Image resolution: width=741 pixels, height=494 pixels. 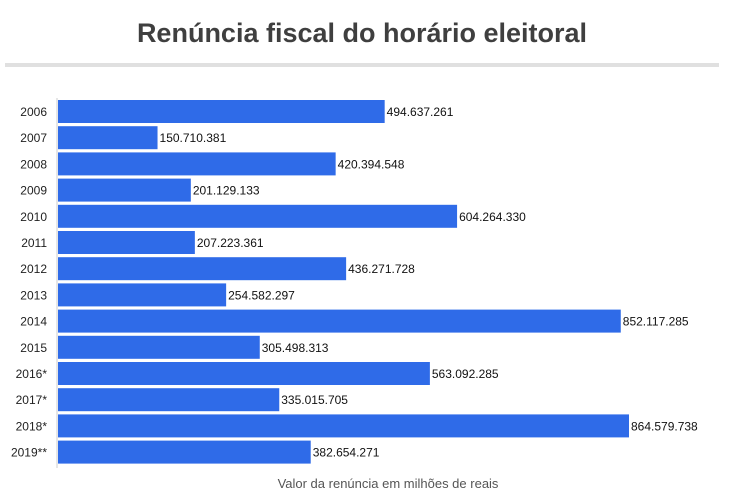 What do you see at coordinates (492, 217) in the screenshot?
I see `value-label: 604.264.330` at bounding box center [492, 217].